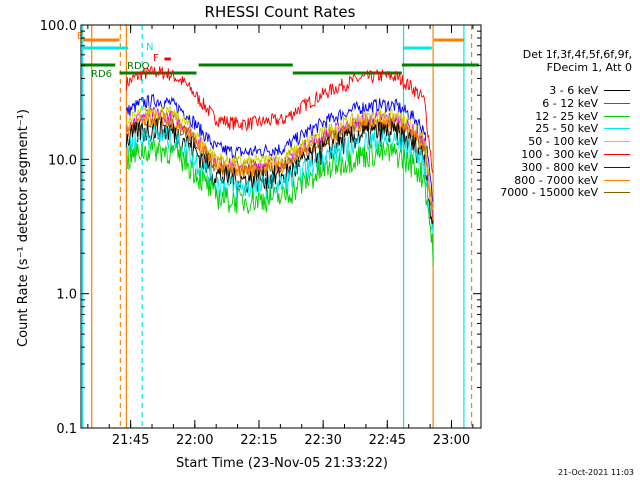 The image size is (640, 480). What do you see at coordinates (130, 440) in the screenshot?
I see `x-tick-label: 21:45` at bounding box center [130, 440].